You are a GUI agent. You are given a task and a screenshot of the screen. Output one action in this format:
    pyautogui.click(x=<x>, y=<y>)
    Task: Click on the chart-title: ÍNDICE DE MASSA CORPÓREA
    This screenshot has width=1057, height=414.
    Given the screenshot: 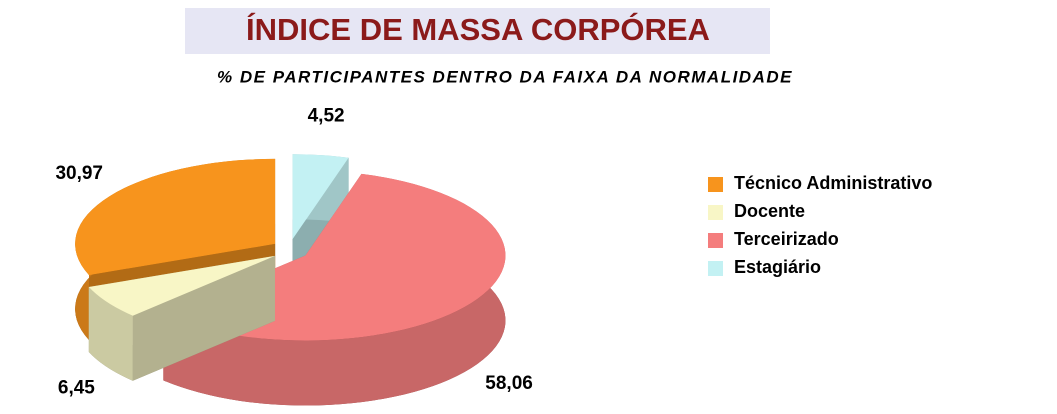 What is the action you would take?
    pyautogui.click(x=478, y=29)
    